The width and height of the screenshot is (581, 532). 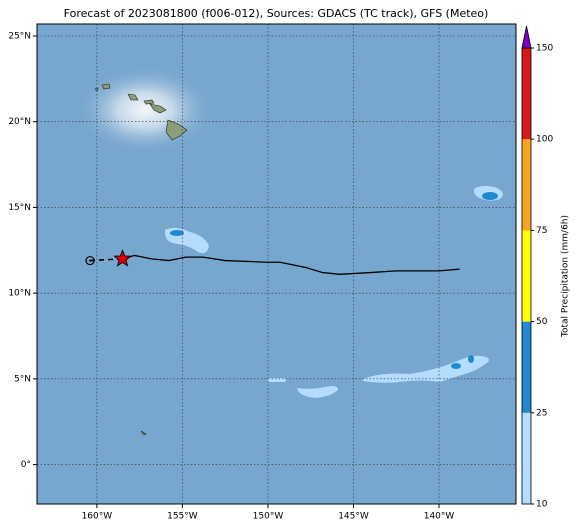 I want to click on y-tick-label: 5°N, so click(x=22, y=379).